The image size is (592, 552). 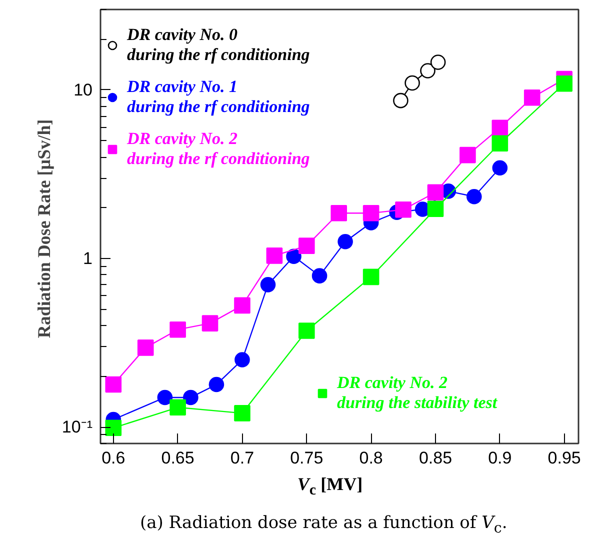 I want to click on y-axis-title: Radiation Dose Rate [µSv/h], so click(x=44, y=228).